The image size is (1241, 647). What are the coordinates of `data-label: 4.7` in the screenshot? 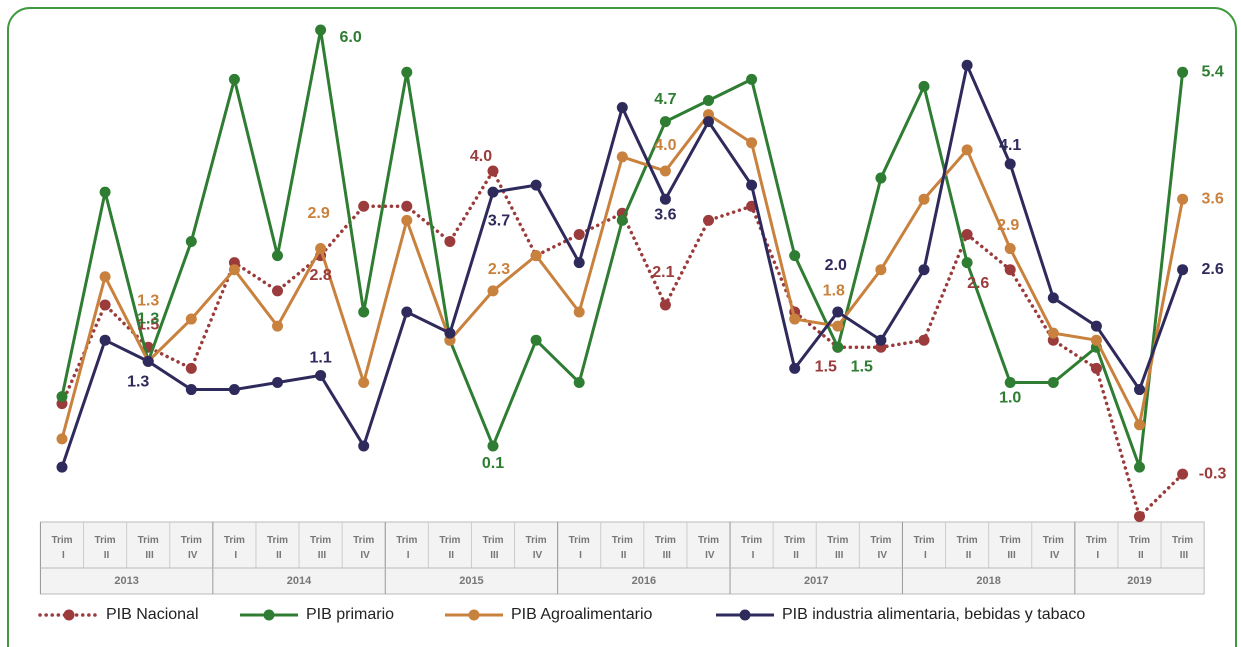 It's located at (665, 99).